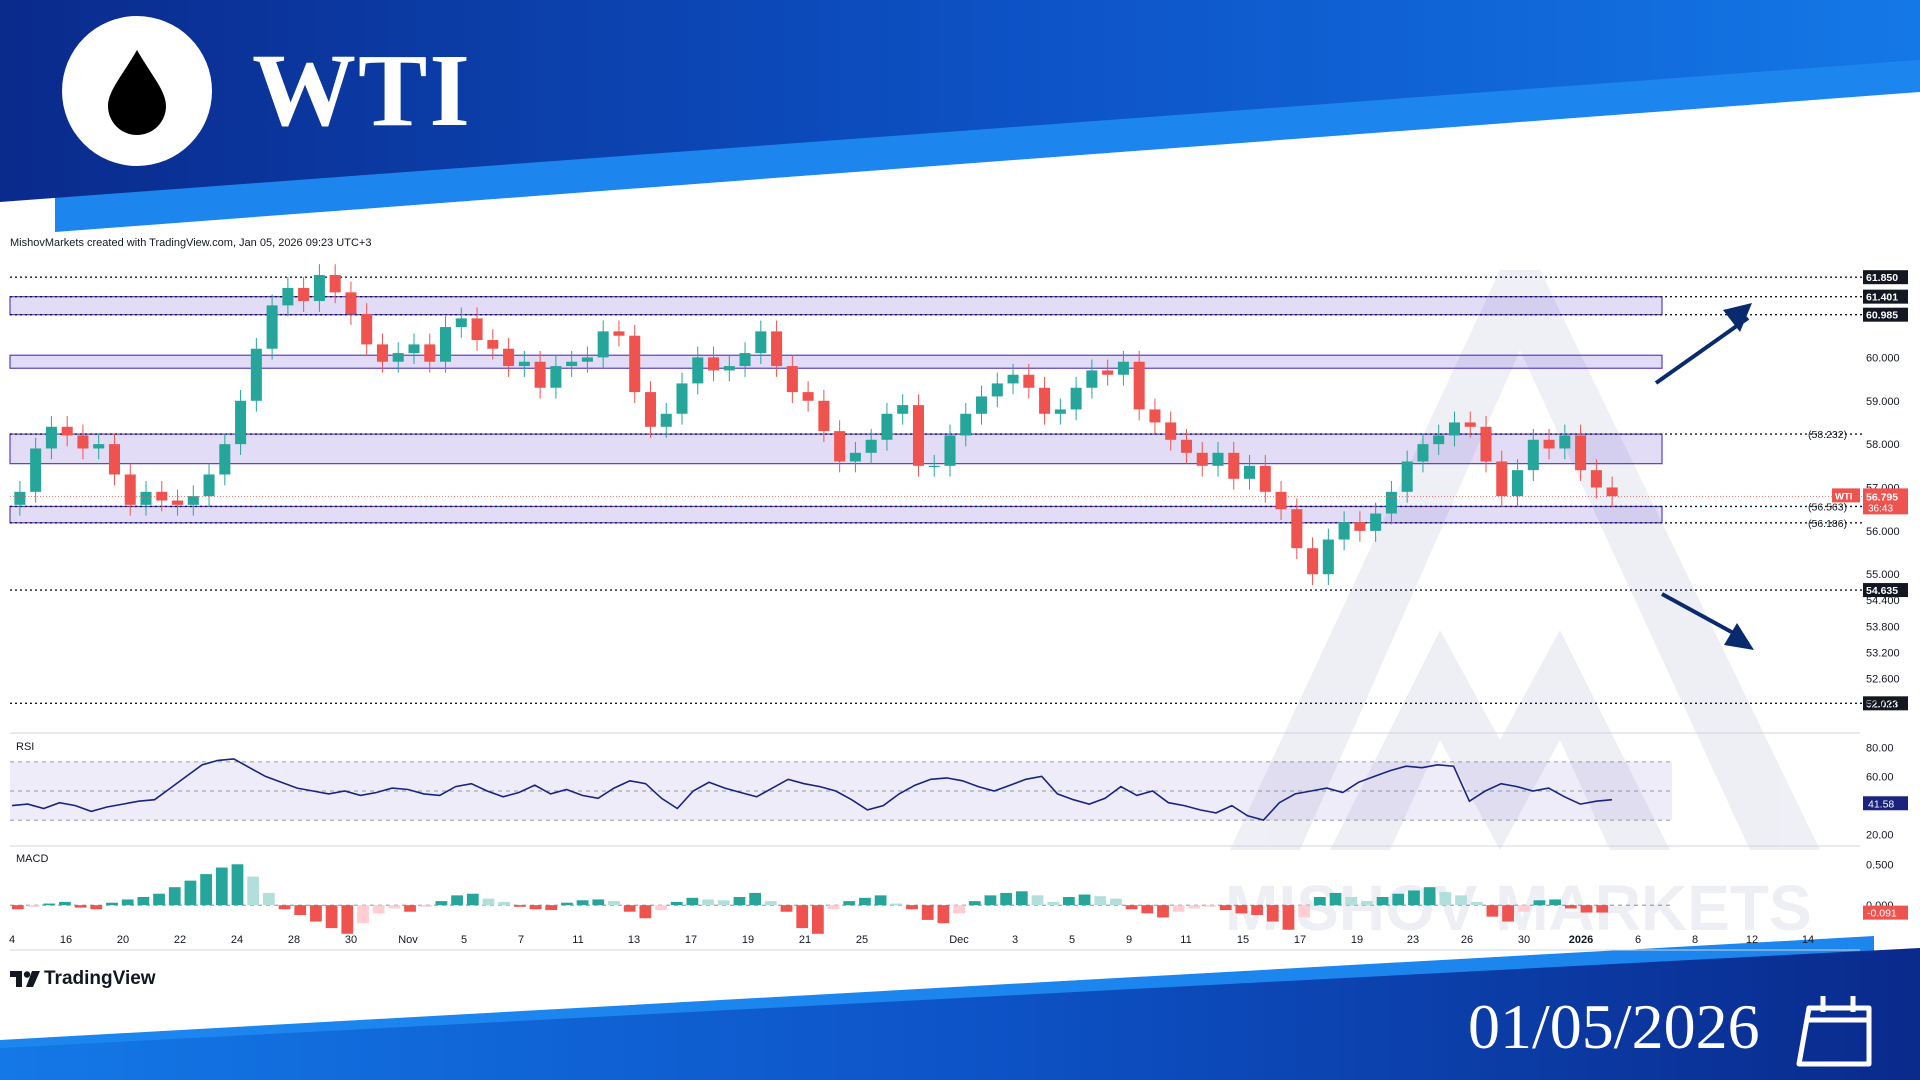 This screenshot has width=1920, height=1080. Describe the element at coordinates (1413, 940) in the screenshot. I see `time-axis-tick: 23` at that location.